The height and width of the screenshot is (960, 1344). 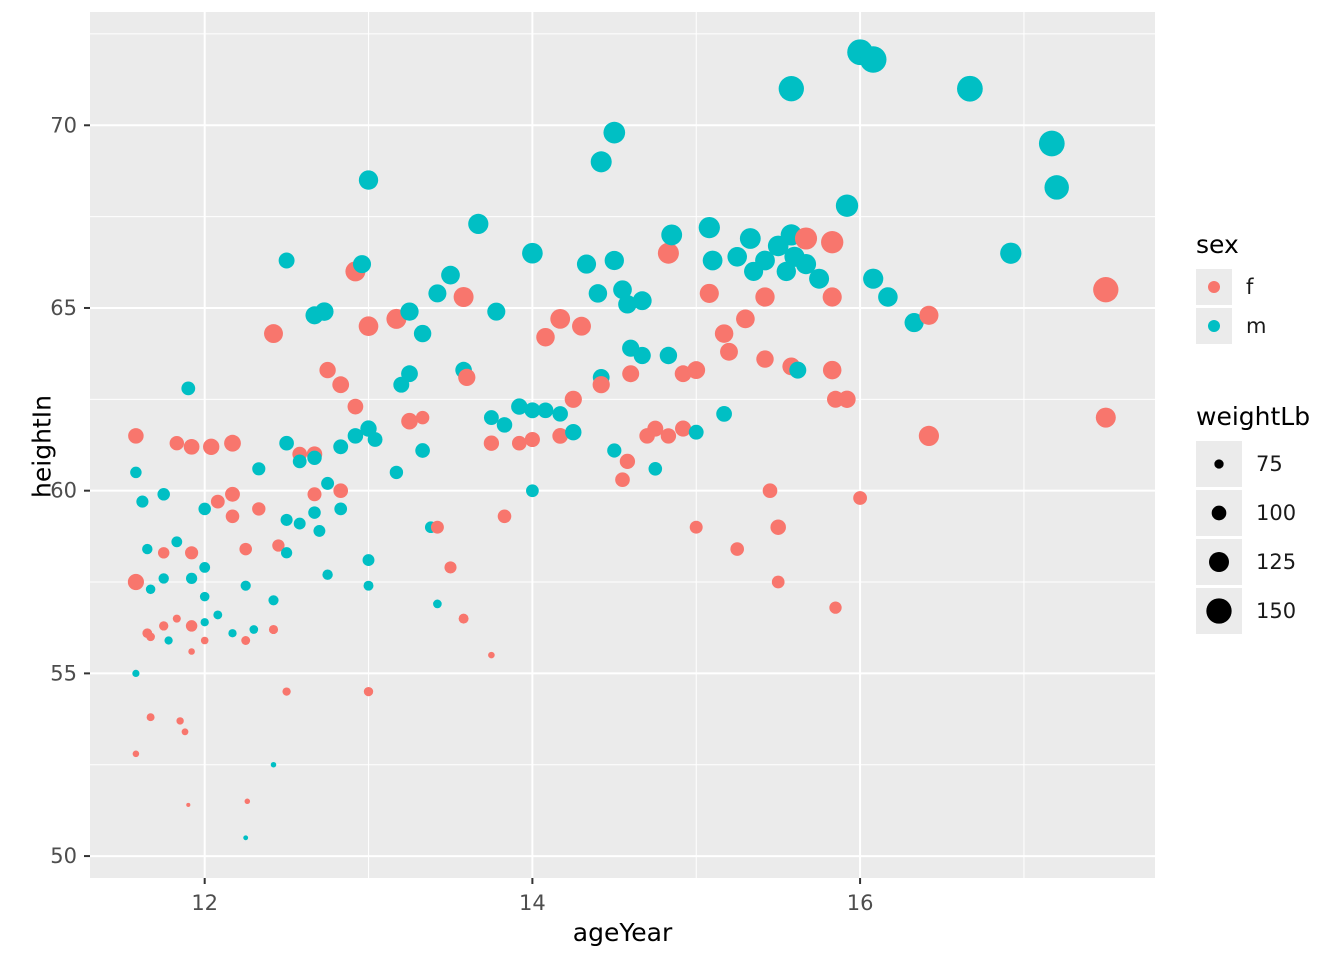 What do you see at coordinates (1276, 562) in the screenshot?
I see `weight-legend-item-125-label: 125` at bounding box center [1276, 562].